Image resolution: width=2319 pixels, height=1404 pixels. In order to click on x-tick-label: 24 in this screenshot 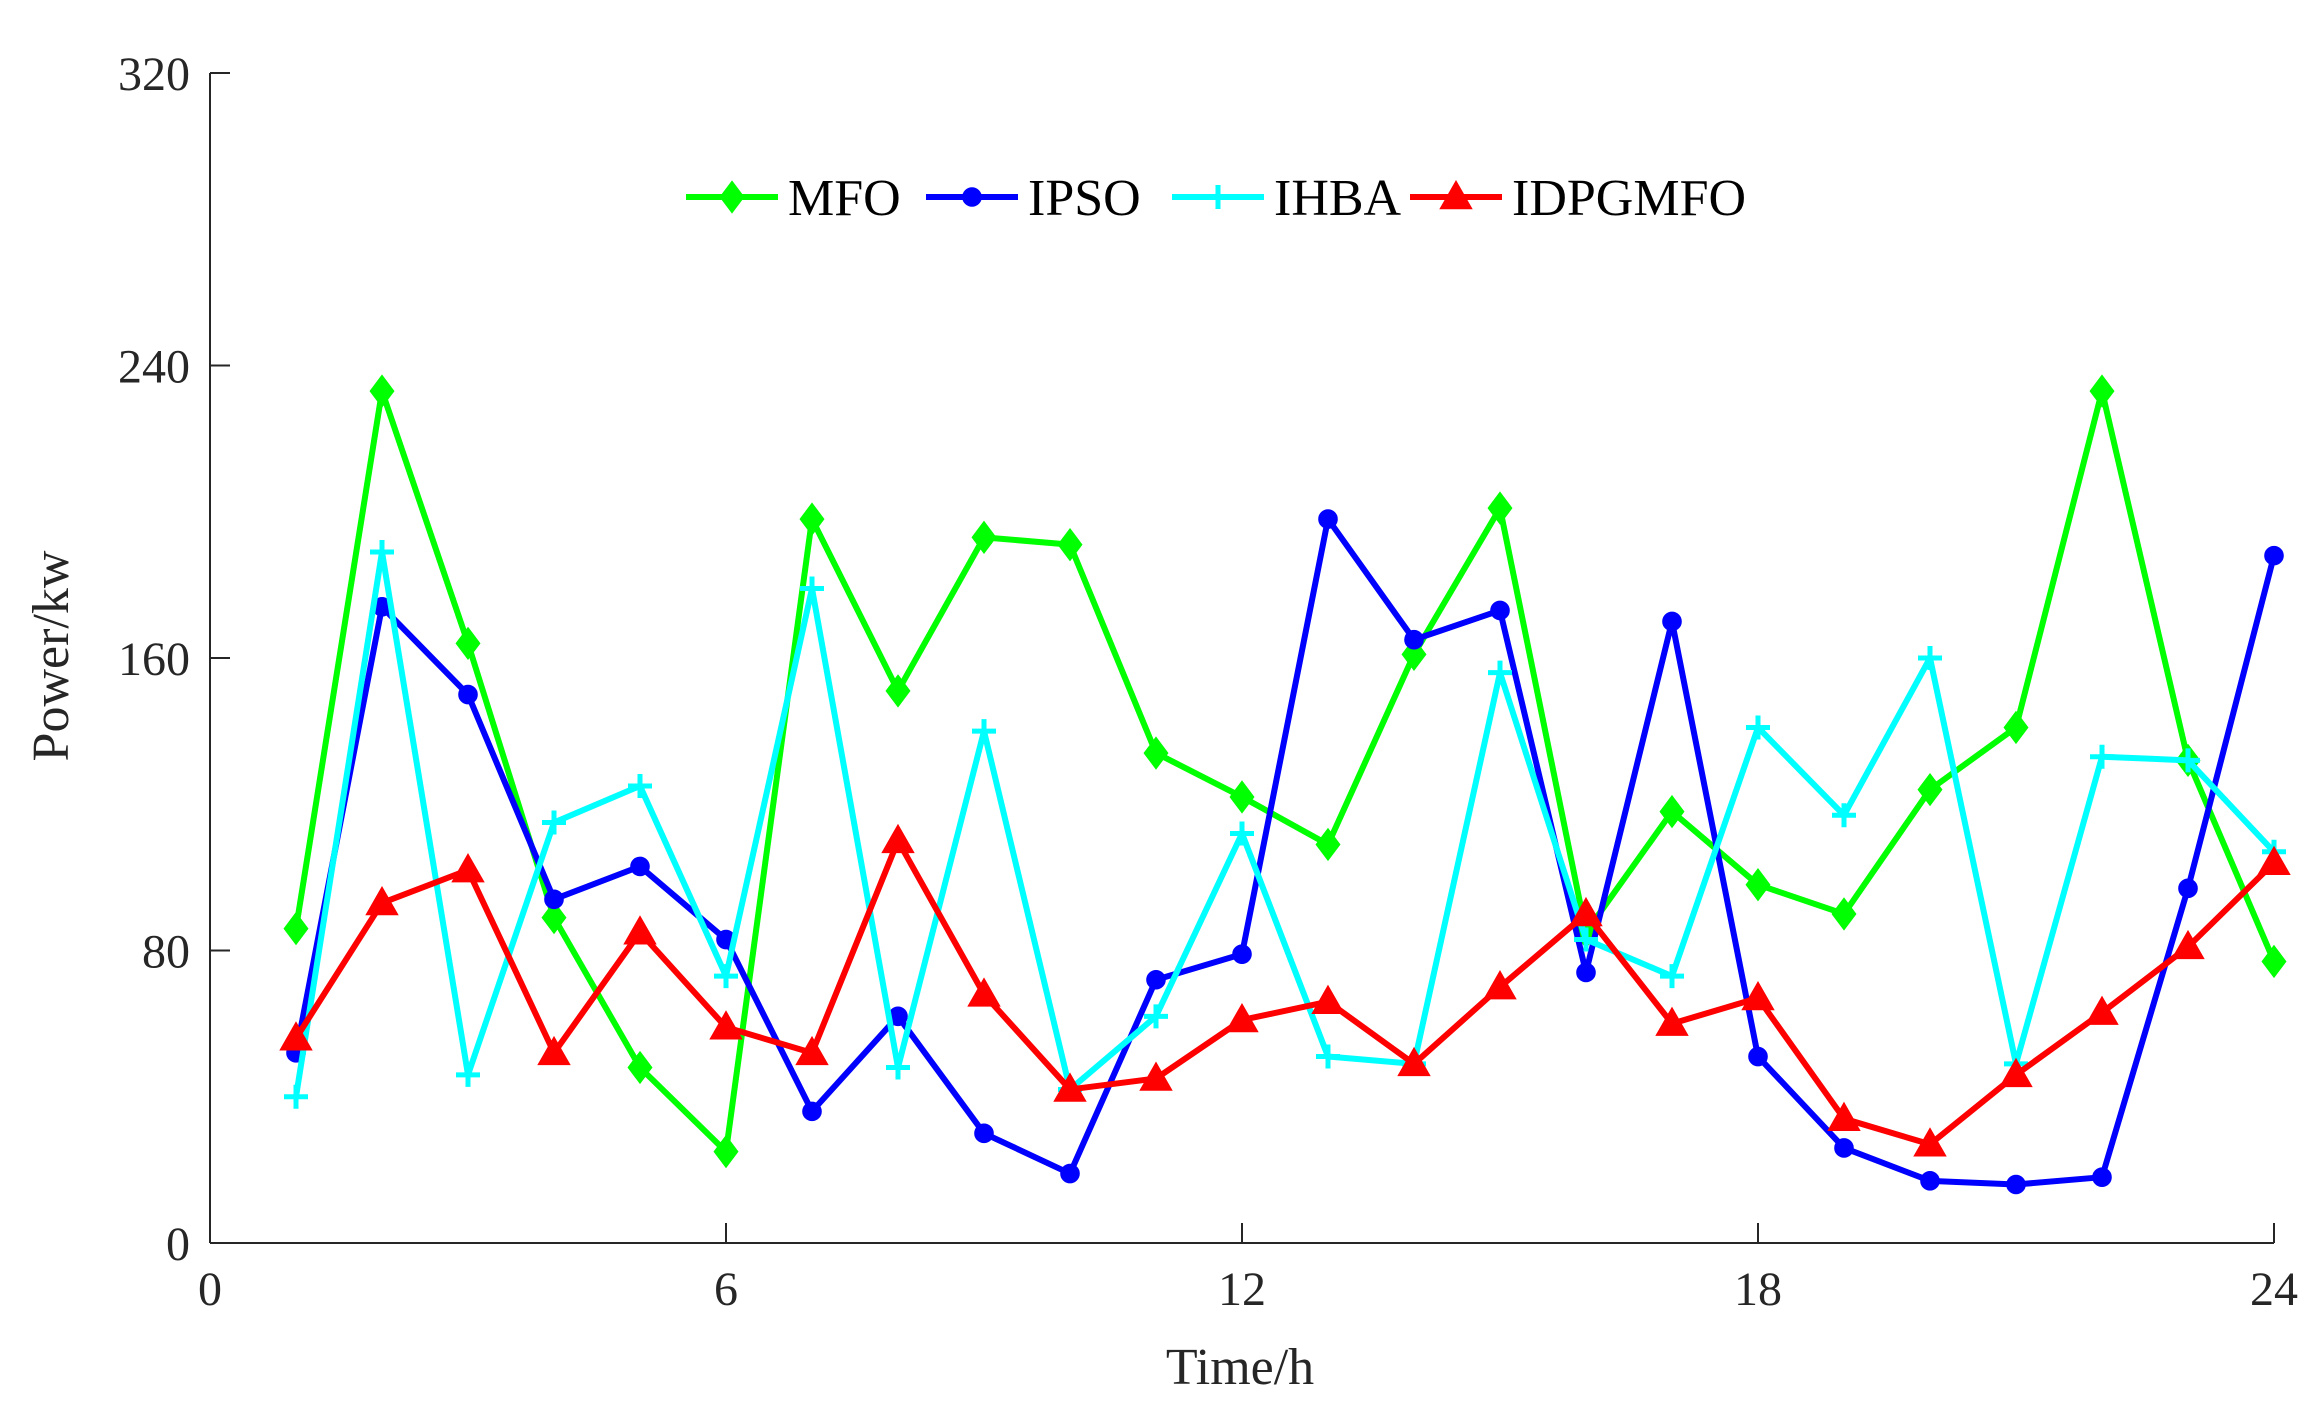, I will do `click(2274, 1289)`.